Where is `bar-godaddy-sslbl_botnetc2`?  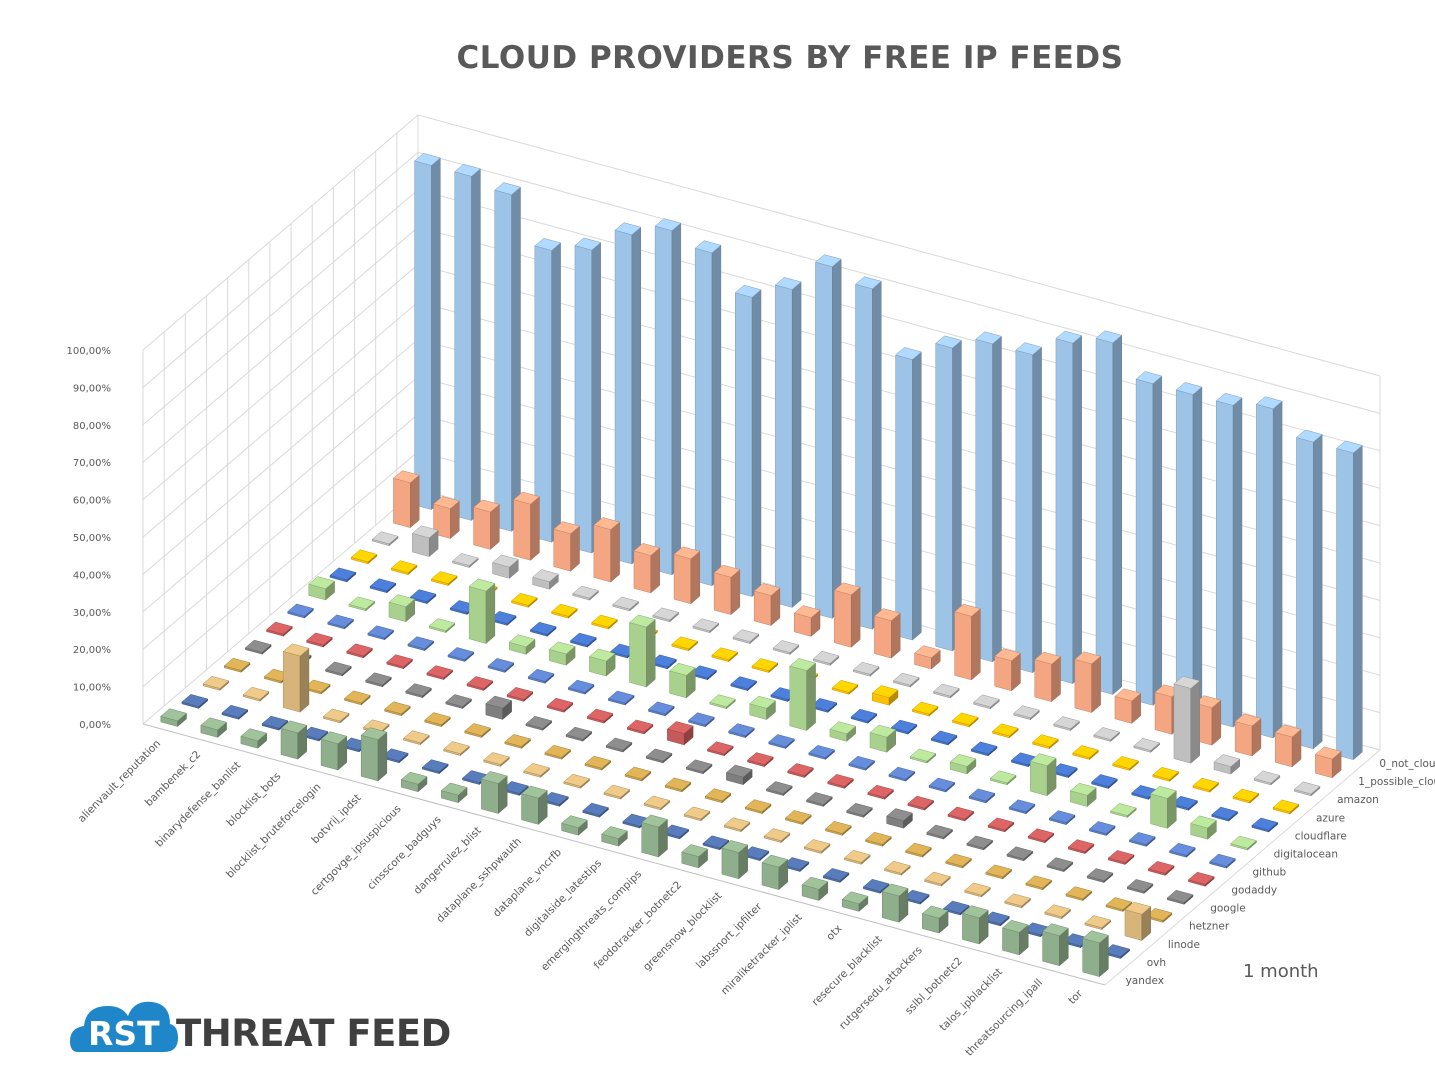 bar-godaddy-sslbl_botnetc2 is located at coordinates (1081, 847).